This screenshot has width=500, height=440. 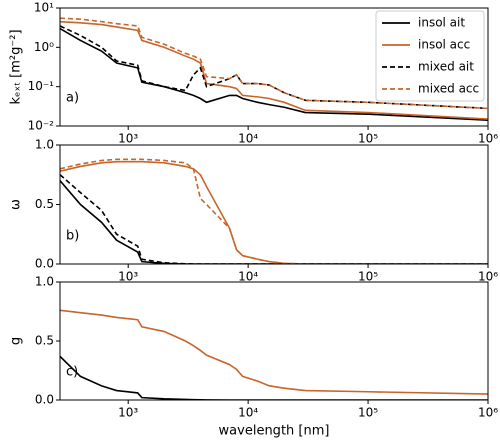 I want to click on legend-label: insol acc, so click(x=444, y=45).